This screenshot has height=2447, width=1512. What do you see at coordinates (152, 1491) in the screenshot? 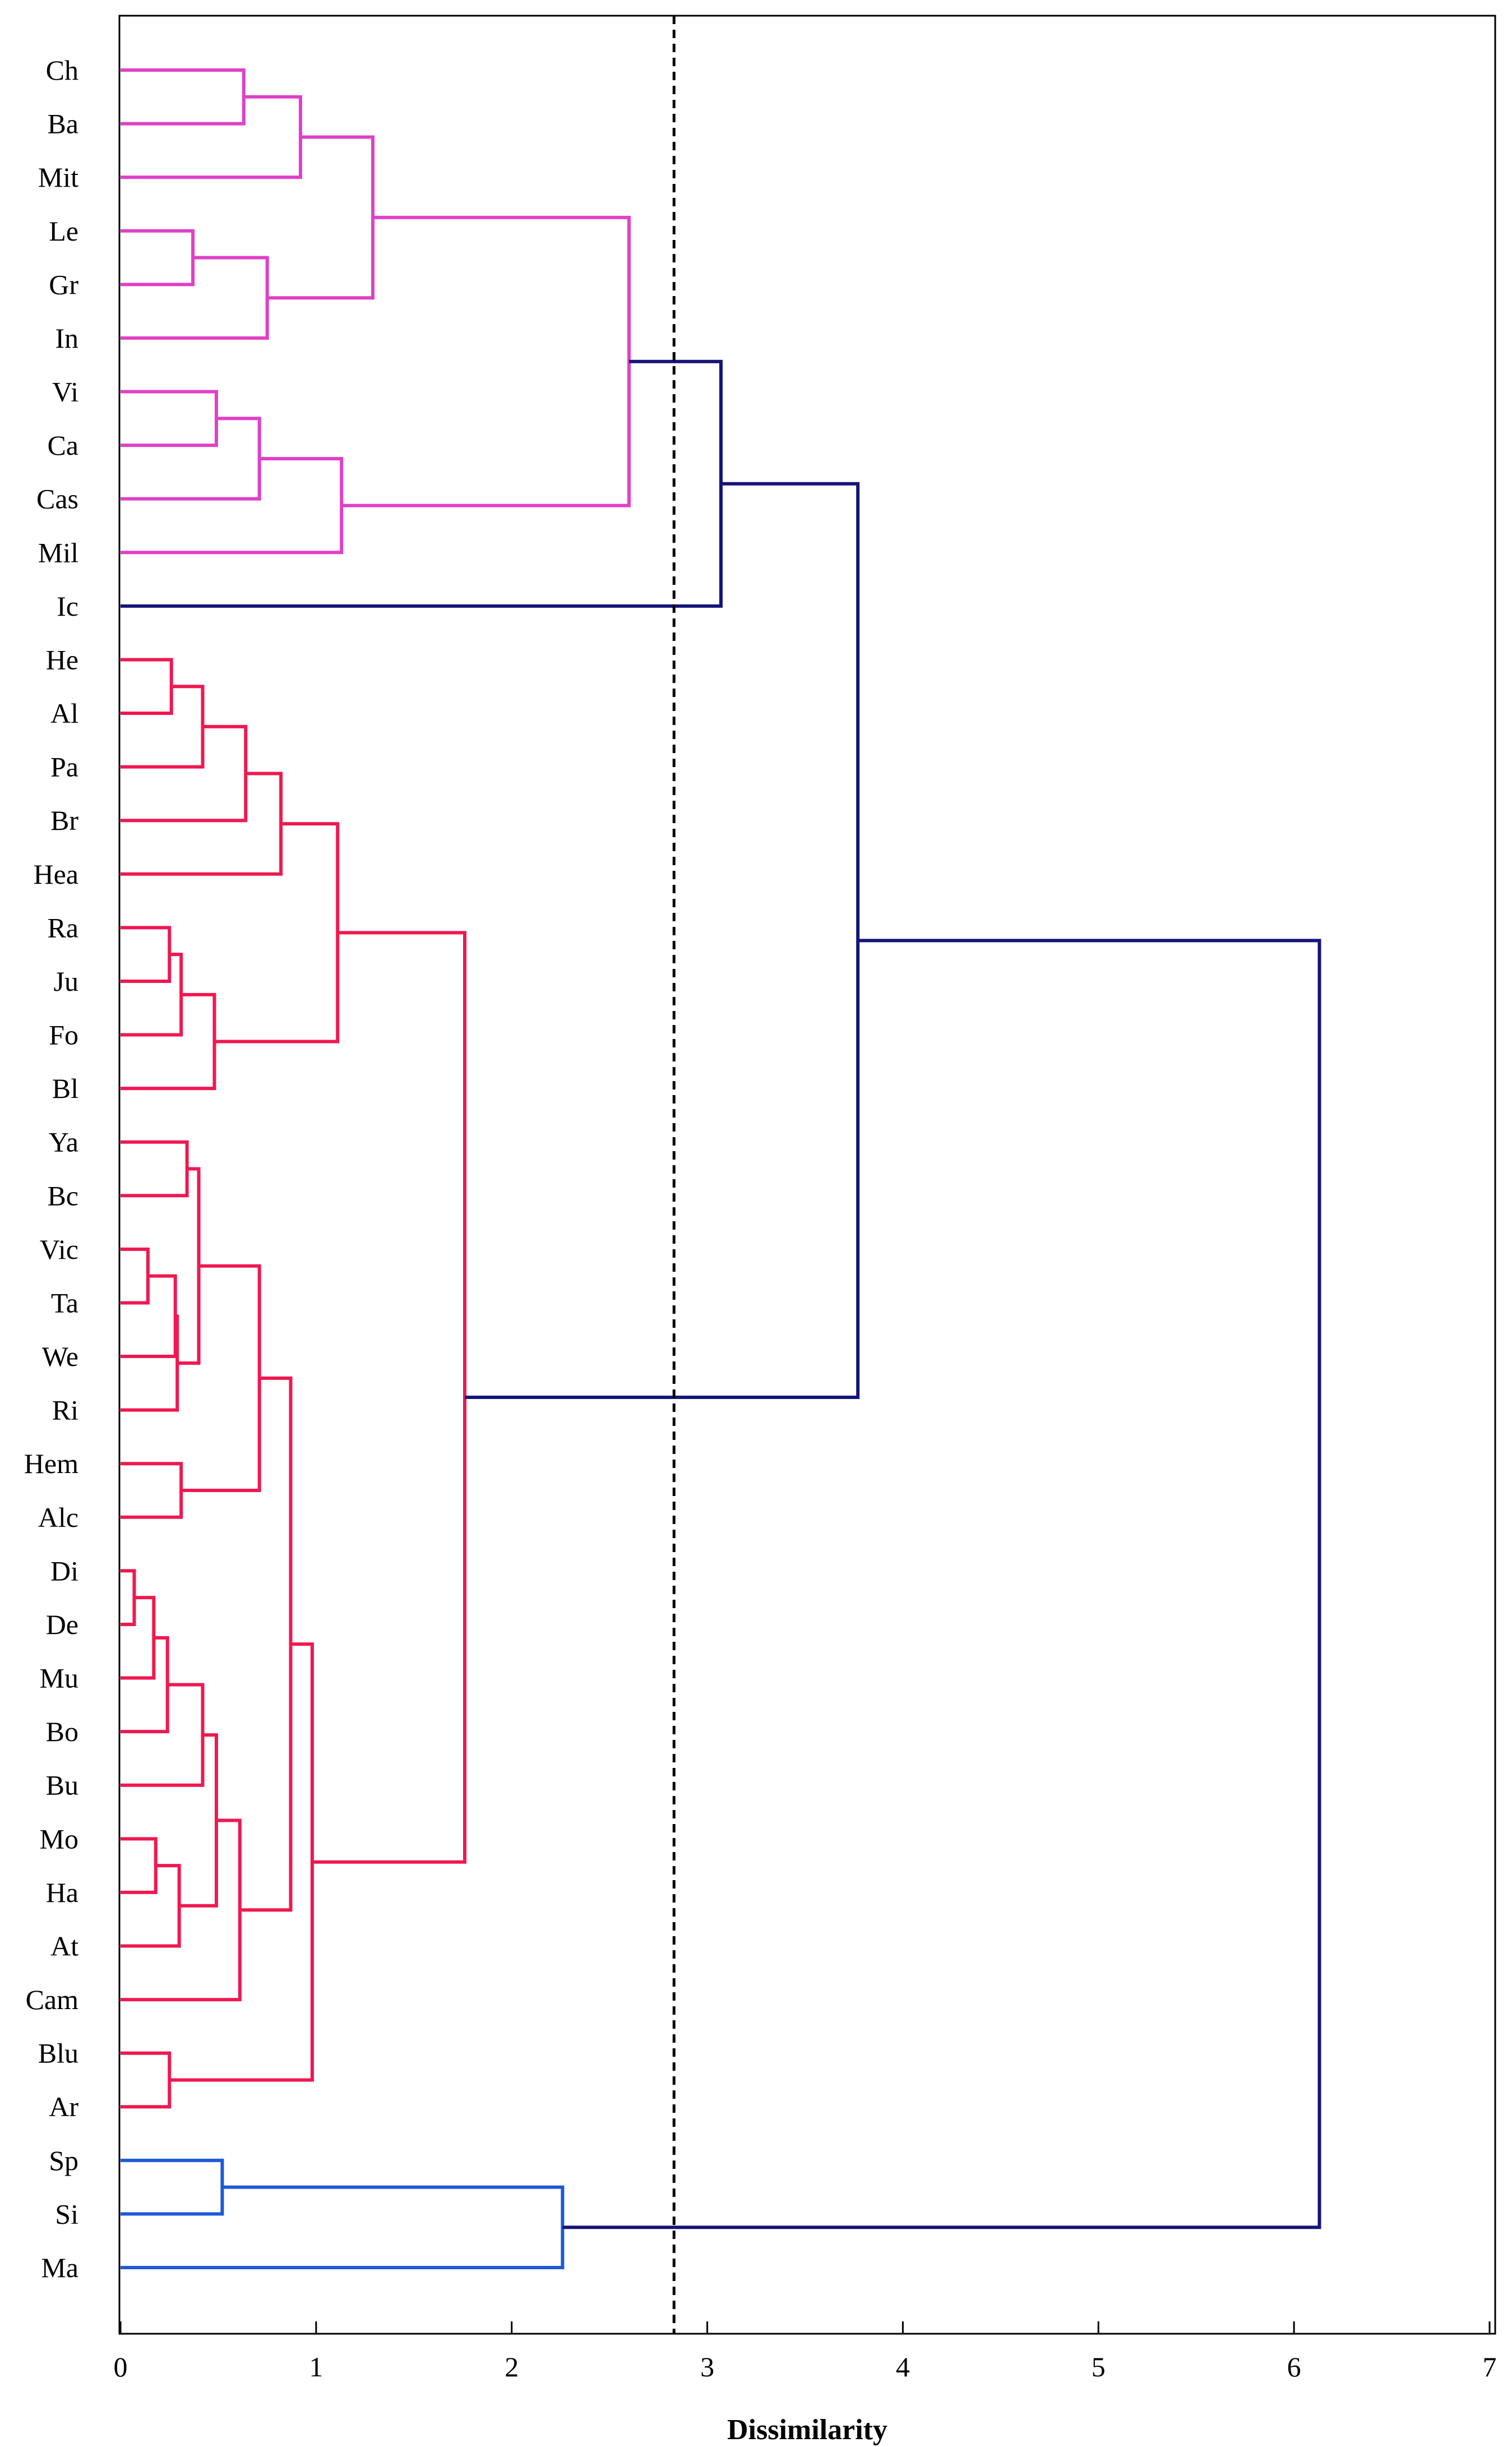
I see `link-r14` at bounding box center [152, 1491].